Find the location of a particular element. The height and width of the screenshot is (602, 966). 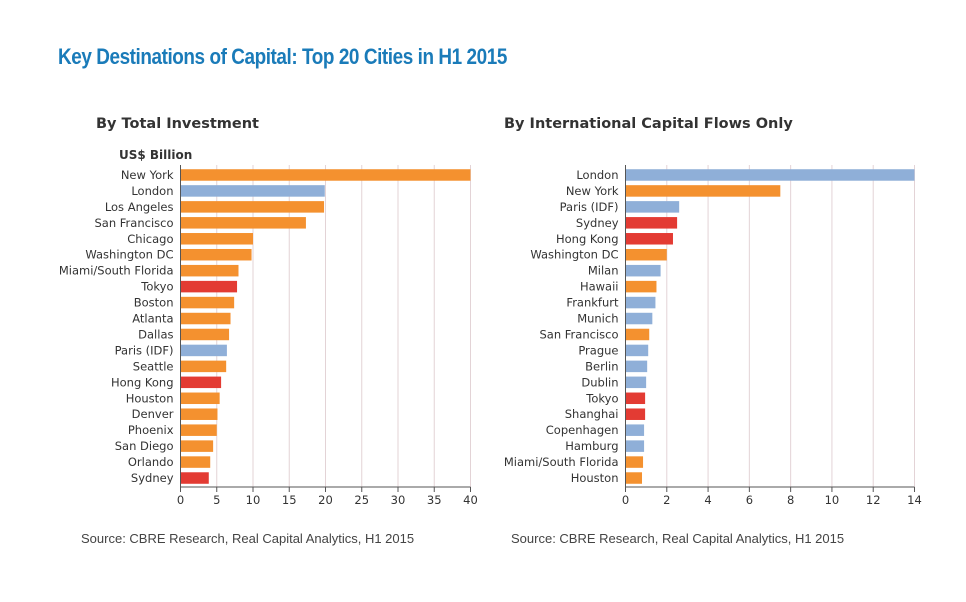

category-label: Hong Kong is located at coordinates (142, 382).